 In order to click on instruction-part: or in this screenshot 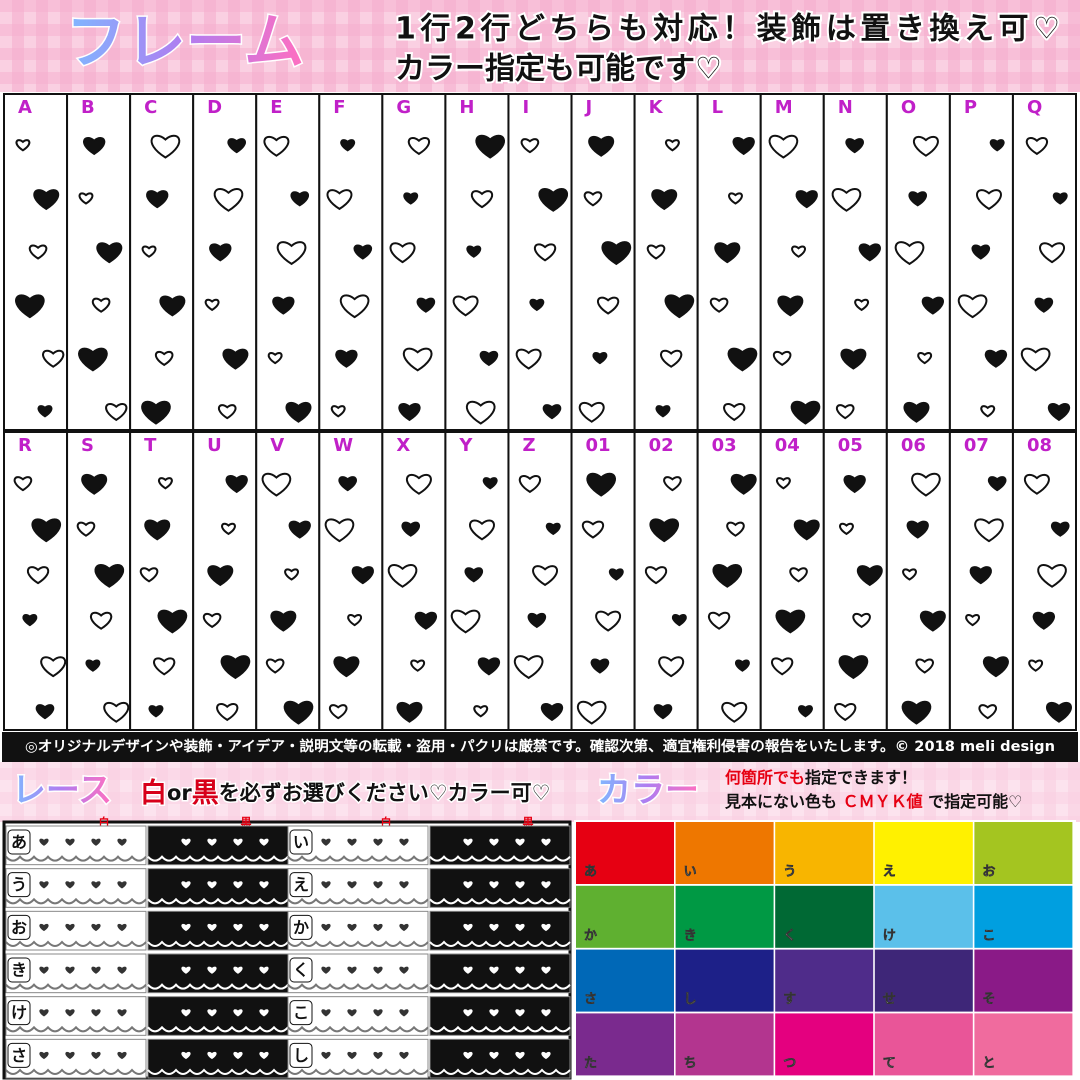, I will do `click(179, 793)`.